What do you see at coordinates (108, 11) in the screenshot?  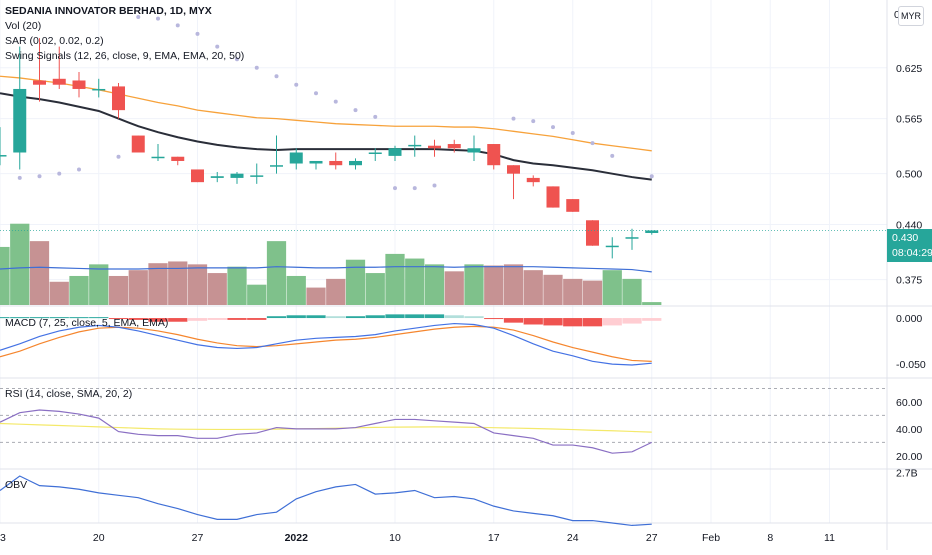 I see `chart-title: SEDANIA INNOVATOR BERHAD, 1D, MYX` at bounding box center [108, 11].